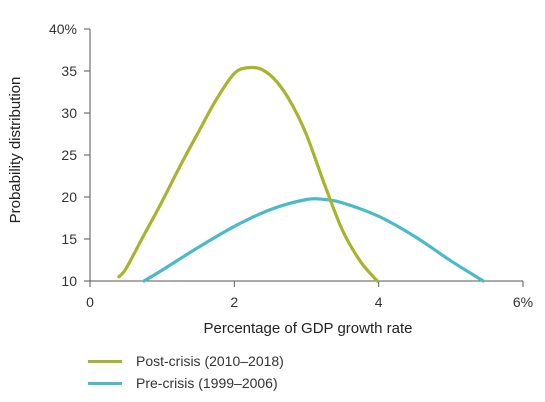 The height and width of the screenshot is (402, 545). What do you see at coordinates (69, 71) in the screenshot?
I see `y-tick-label: 35` at bounding box center [69, 71].